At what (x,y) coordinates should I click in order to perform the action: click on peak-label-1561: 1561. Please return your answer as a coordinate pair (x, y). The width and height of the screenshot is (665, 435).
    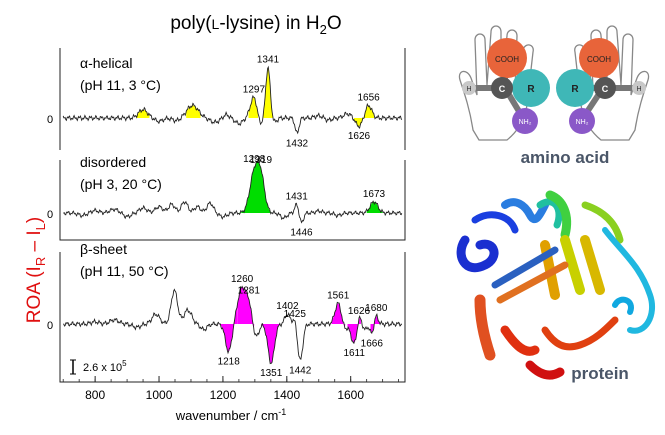
    Looking at the image, I should click on (338, 295).